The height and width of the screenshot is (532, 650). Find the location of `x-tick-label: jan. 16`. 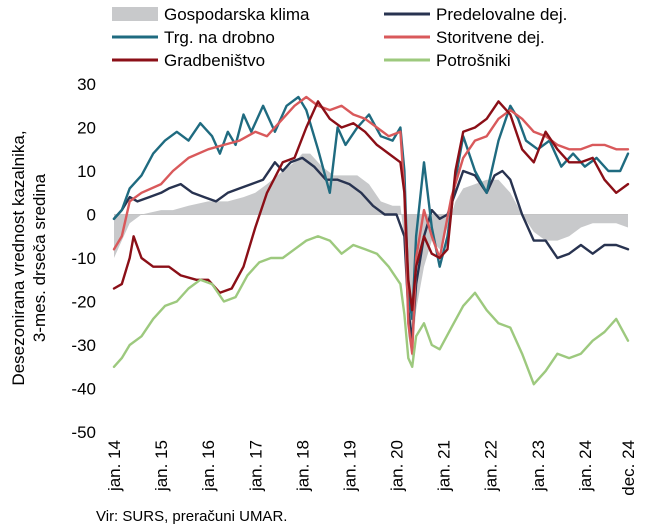

x-tick-label: jan. 16 is located at coordinates (208, 466).